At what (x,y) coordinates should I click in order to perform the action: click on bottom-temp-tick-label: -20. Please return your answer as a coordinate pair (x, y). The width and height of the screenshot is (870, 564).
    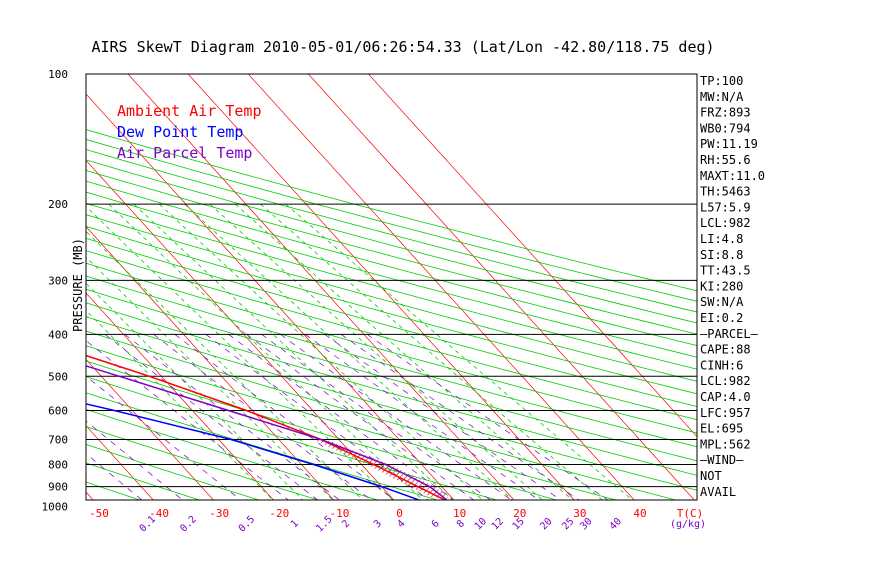
    Looking at the image, I should click on (279, 513).